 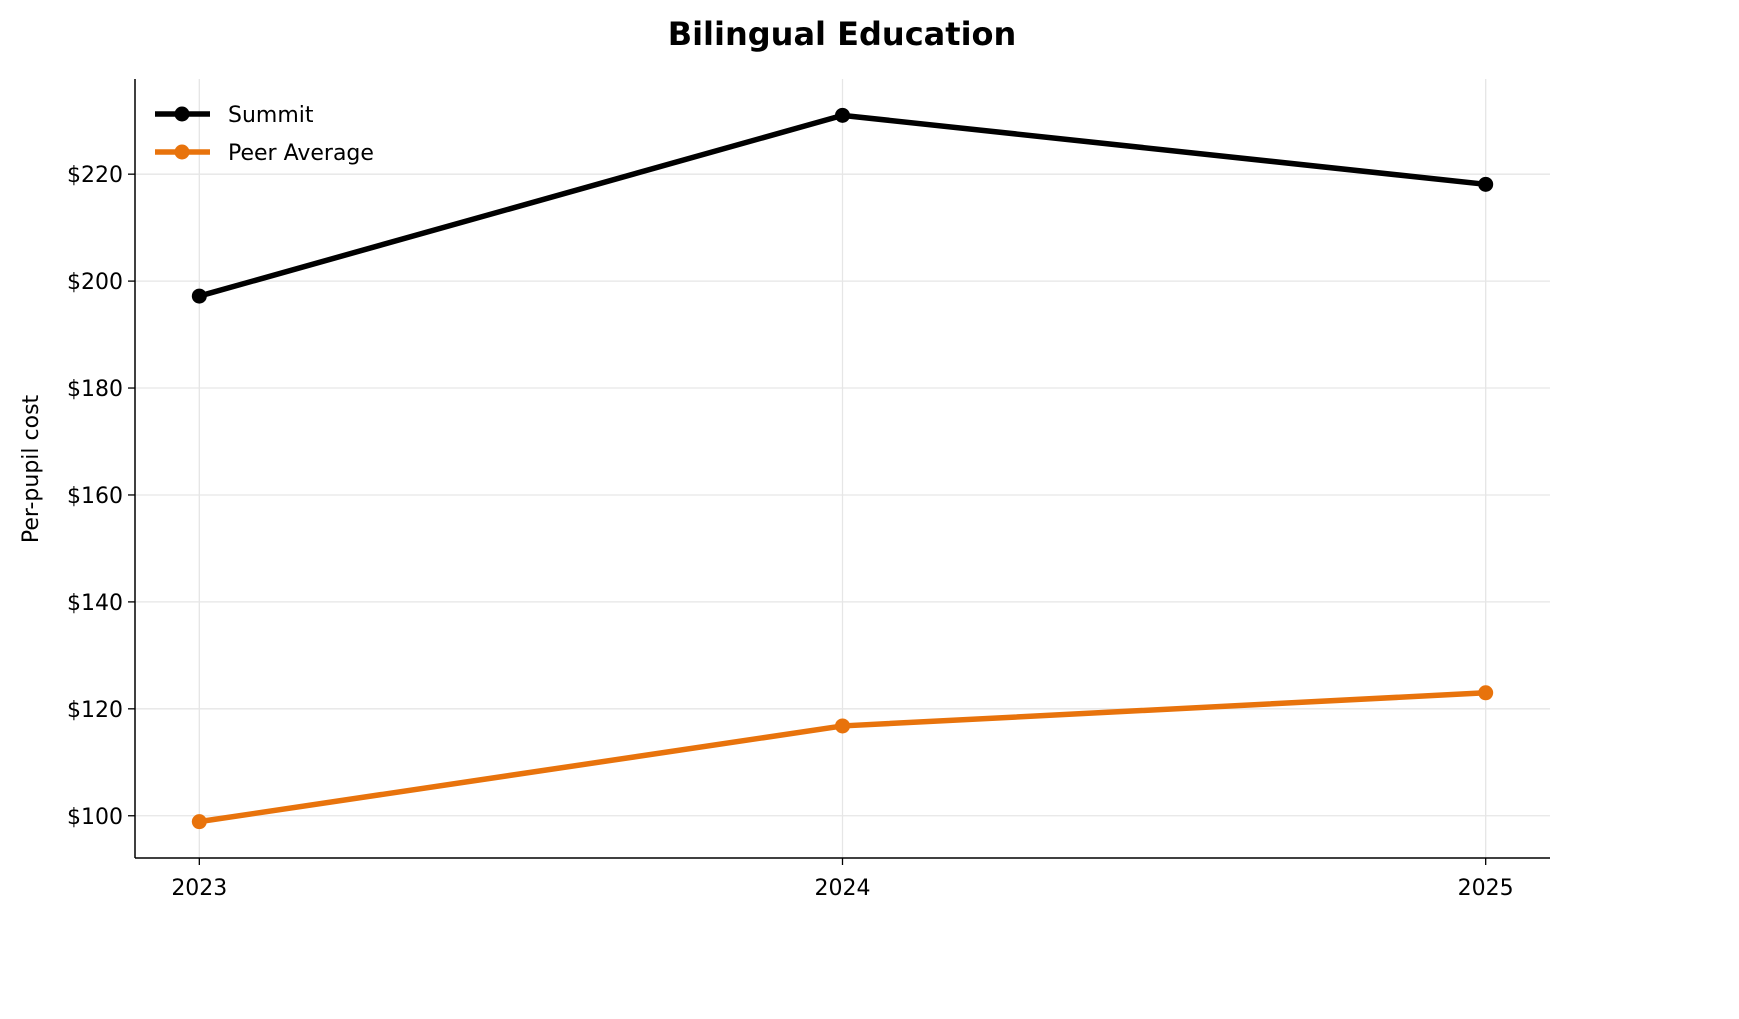 What do you see at coordinates (31, 468) in the screenshot?
I see `y-axis-label: Per-pupil cost` at bounding box center [31, 468].